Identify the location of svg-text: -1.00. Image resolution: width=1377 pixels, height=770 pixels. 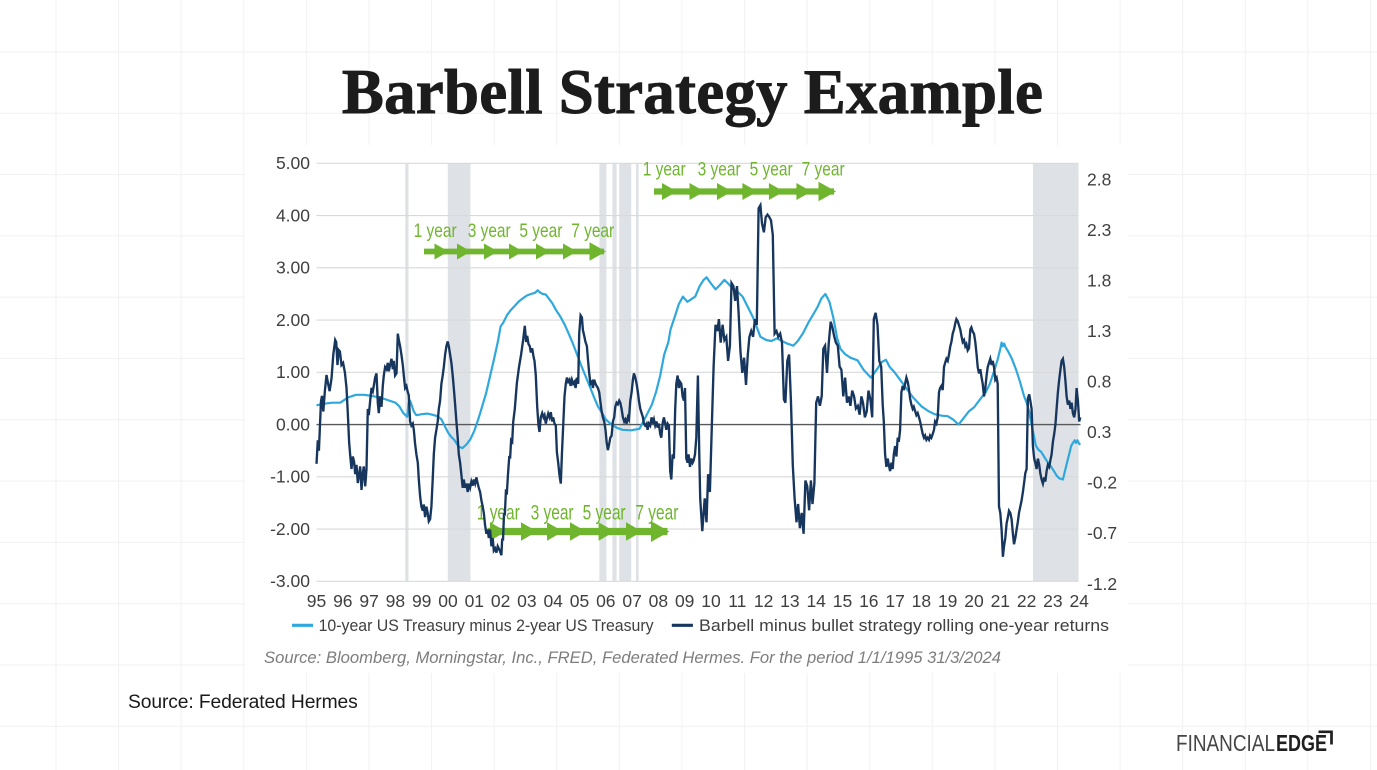
(290, 477).